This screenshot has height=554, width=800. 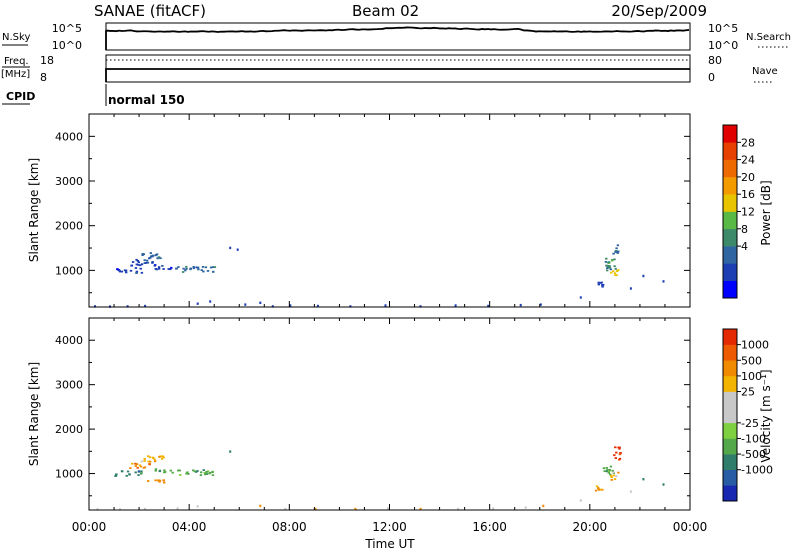 I want to click on site-title: SANAE (fitACF), so click(x=150, y=11).